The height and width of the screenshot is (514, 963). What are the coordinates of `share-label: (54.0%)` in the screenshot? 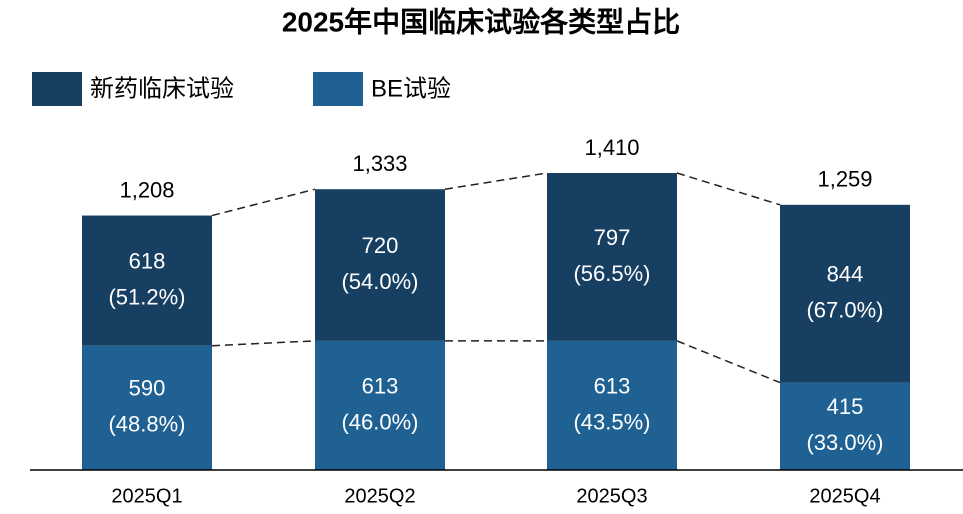 It's located at (379, 281).